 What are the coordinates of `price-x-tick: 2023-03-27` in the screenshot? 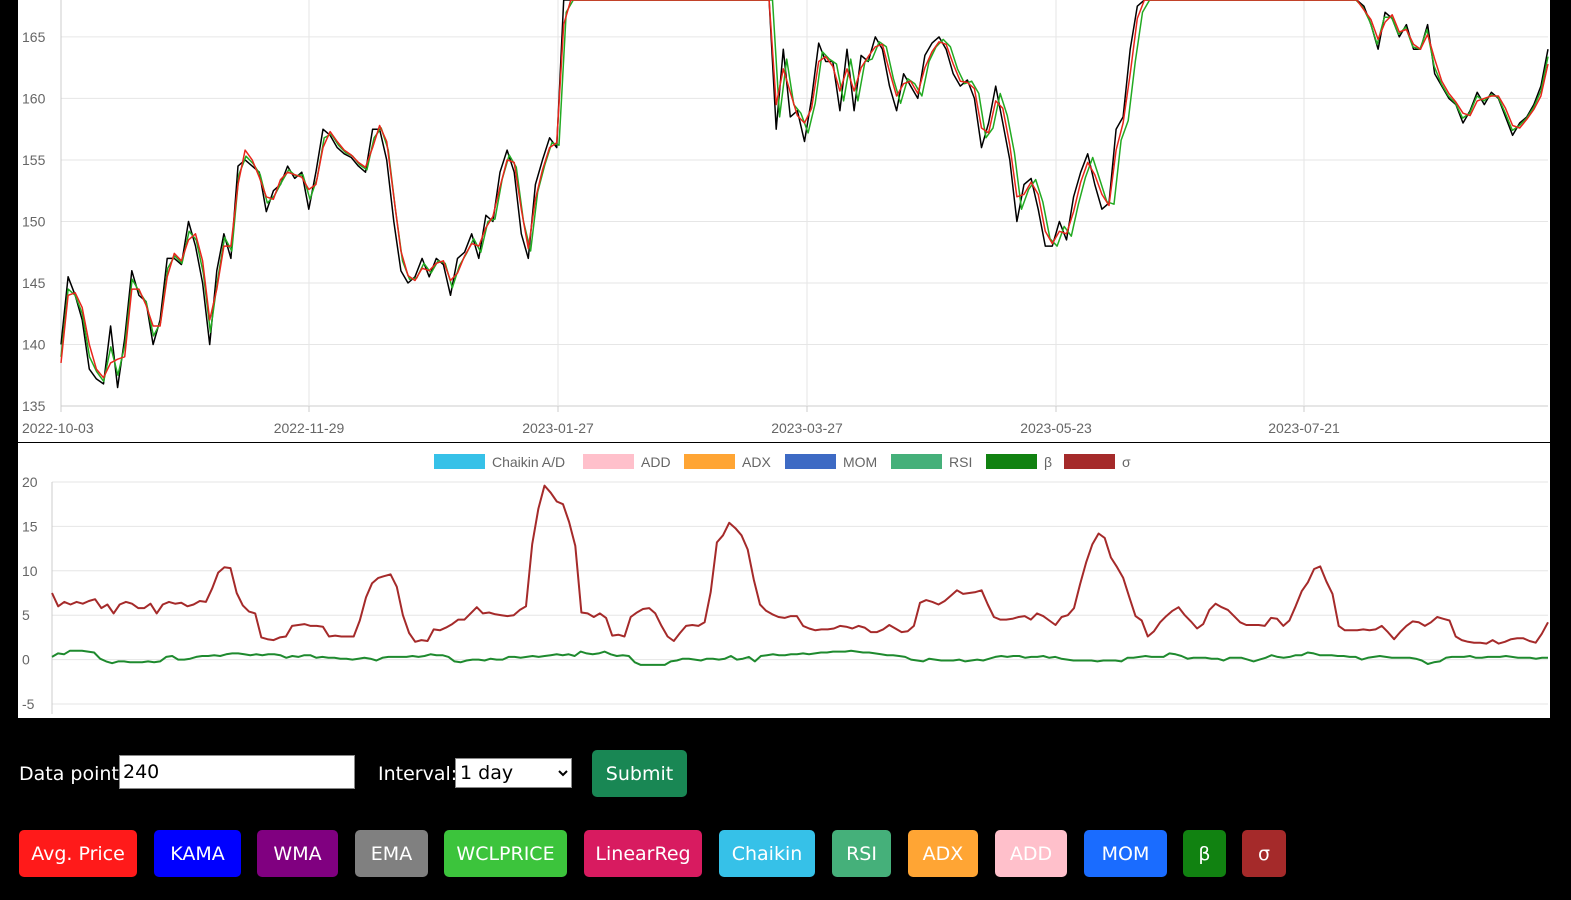 It's located at (807, 428).